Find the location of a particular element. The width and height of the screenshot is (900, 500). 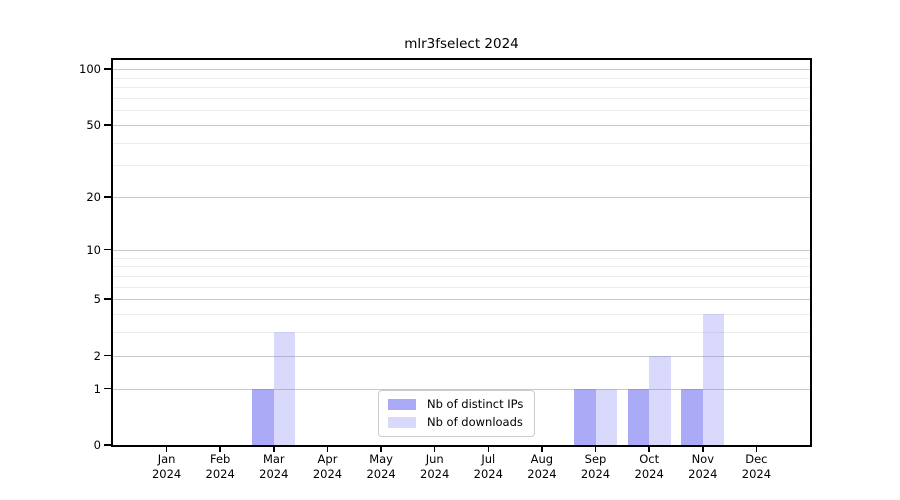

x-tick-label: Aug 2024 is located at coordinates (542, 466).